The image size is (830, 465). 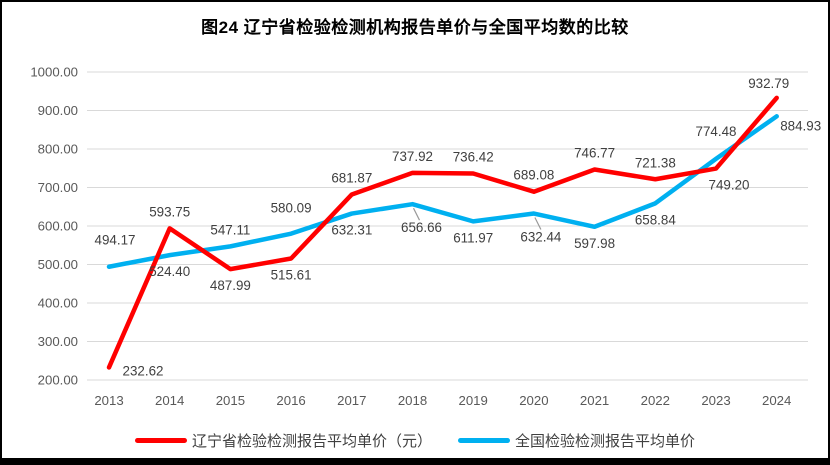 I want to click on legend-item-national: 全国检验检测报告平均单价, so click(x=576, y=440).